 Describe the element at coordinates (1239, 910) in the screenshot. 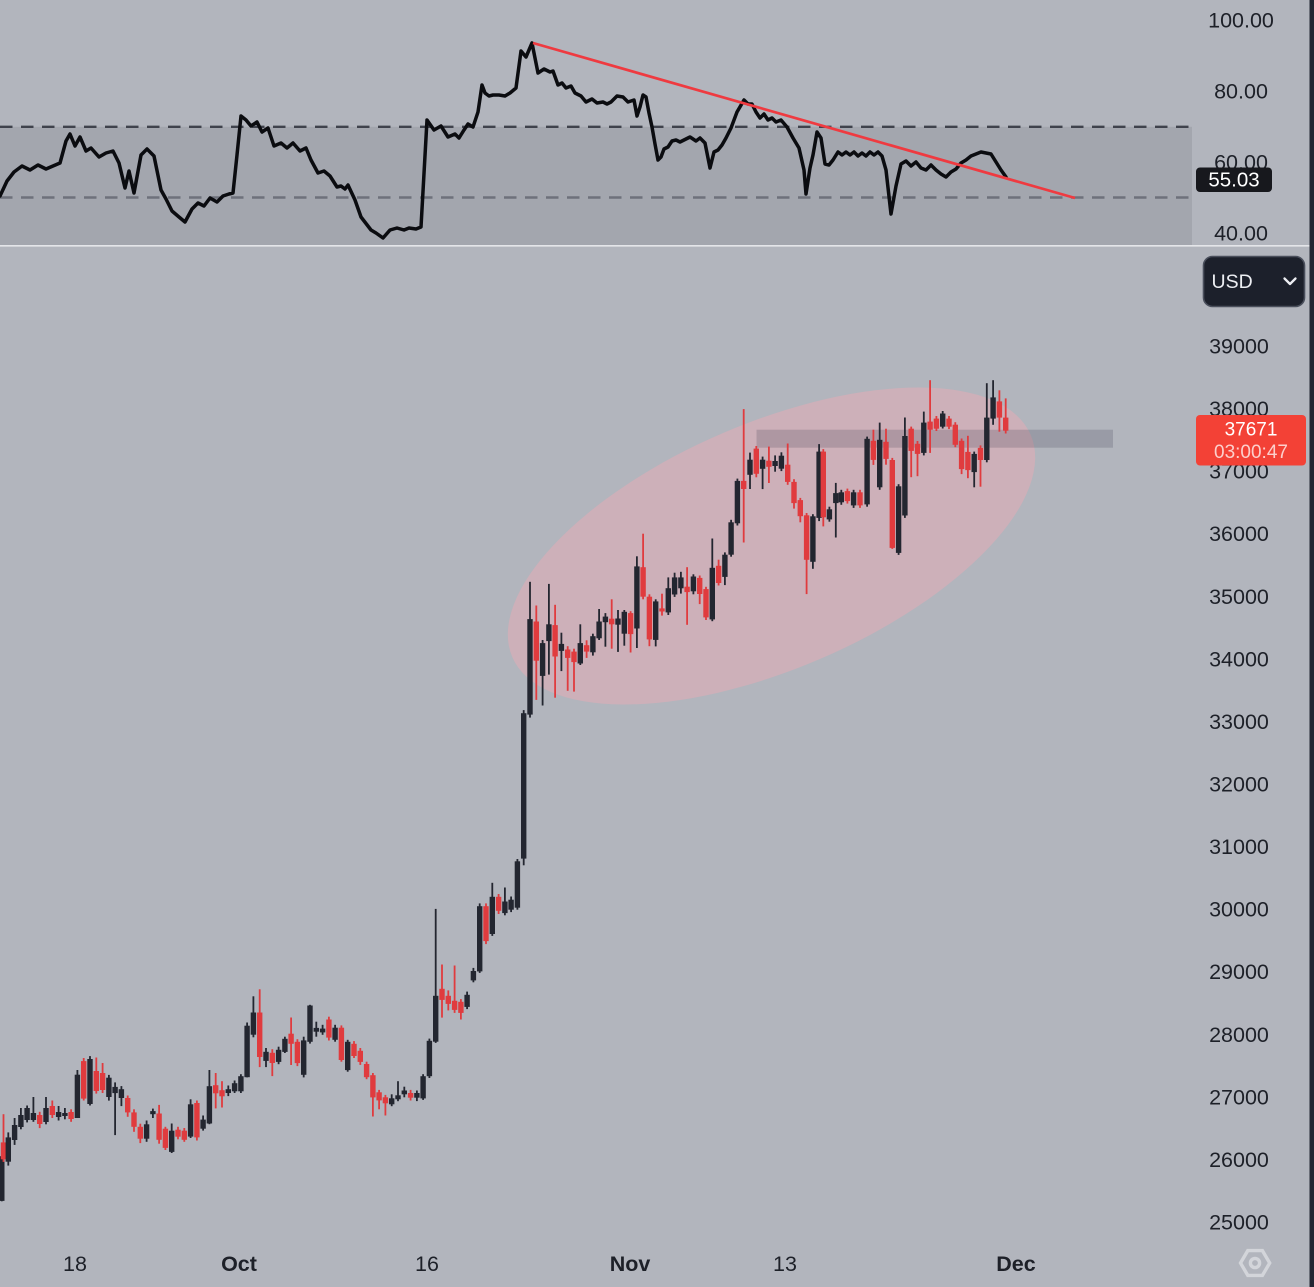

I see `svg-text: 30000` at that location.